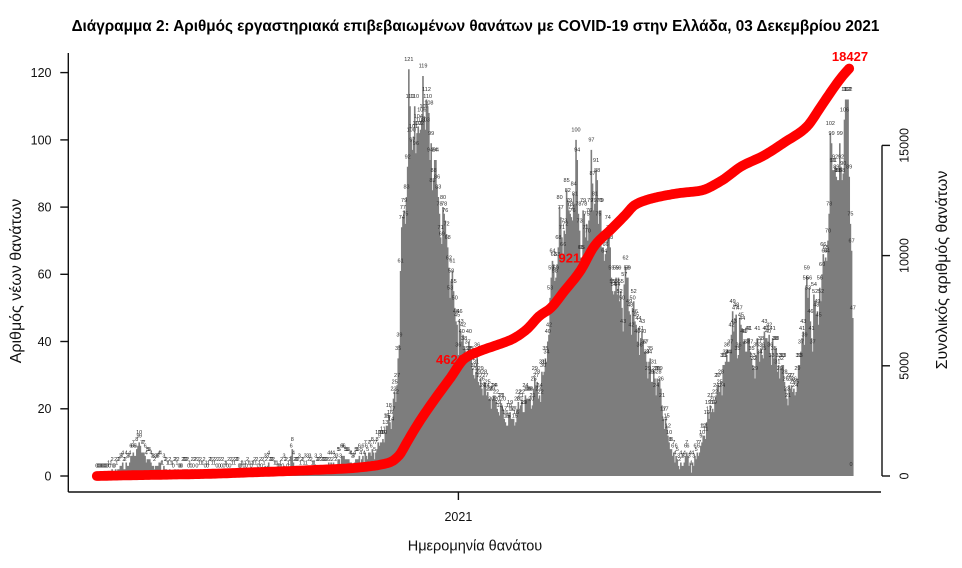  I want to click on svg-text: 21, so click(521, 396).